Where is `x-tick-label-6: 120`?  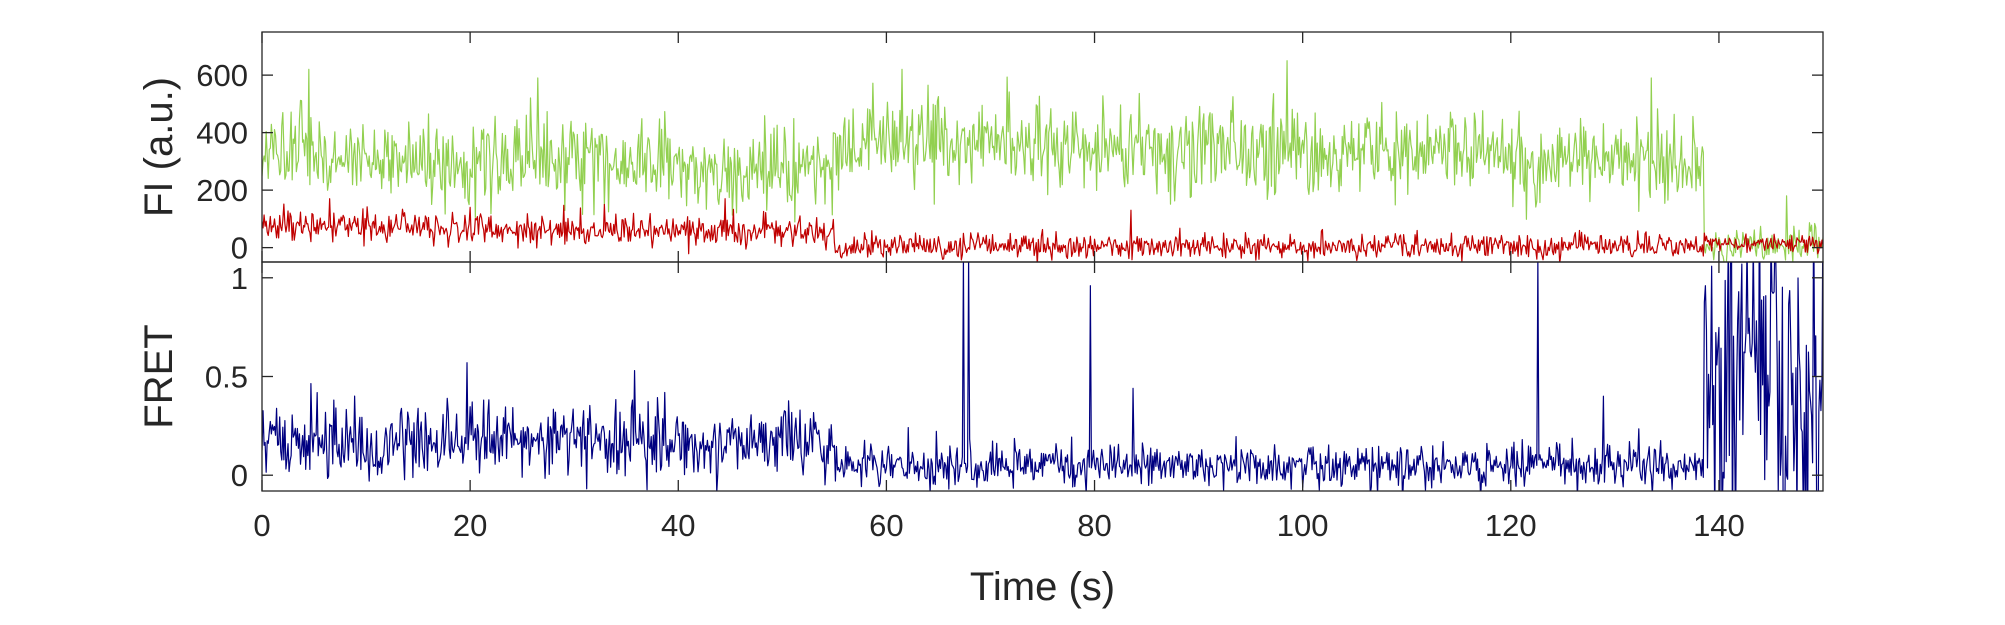 x-tick-label-6: 120 is located at coordinates (1511, 525).